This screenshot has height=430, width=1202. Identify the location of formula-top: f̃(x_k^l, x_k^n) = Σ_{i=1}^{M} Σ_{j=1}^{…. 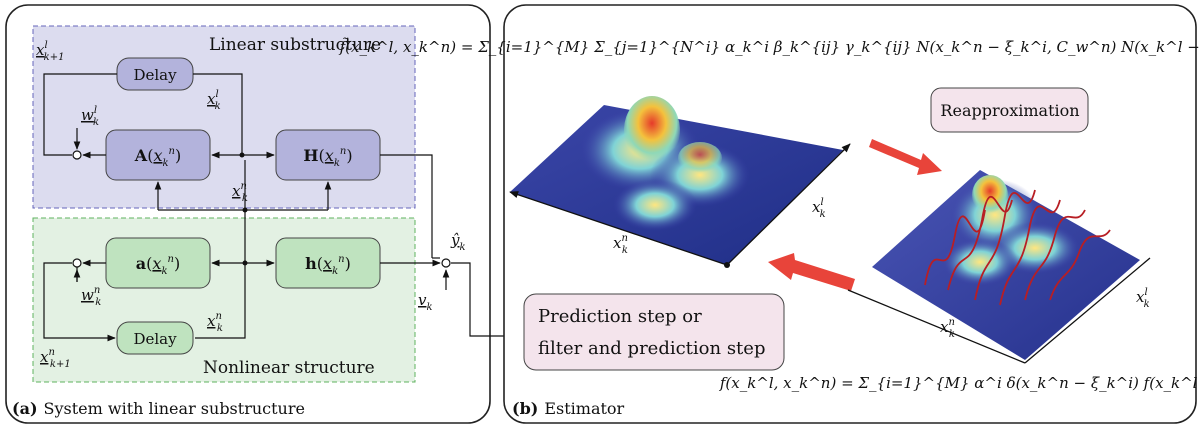
(770, 47).